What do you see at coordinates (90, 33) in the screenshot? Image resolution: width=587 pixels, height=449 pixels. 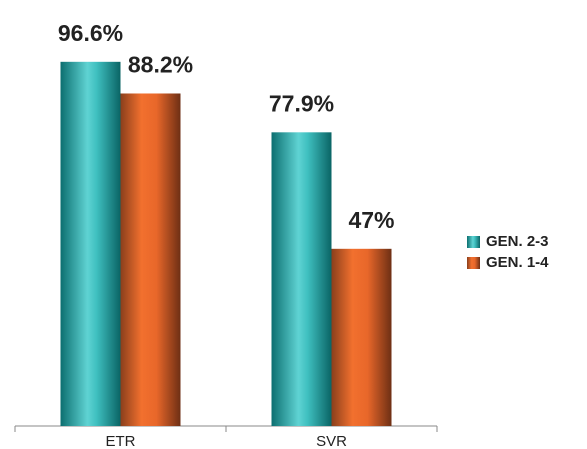 I see `value-label: 96.6%` at bounding box center [90, 33].